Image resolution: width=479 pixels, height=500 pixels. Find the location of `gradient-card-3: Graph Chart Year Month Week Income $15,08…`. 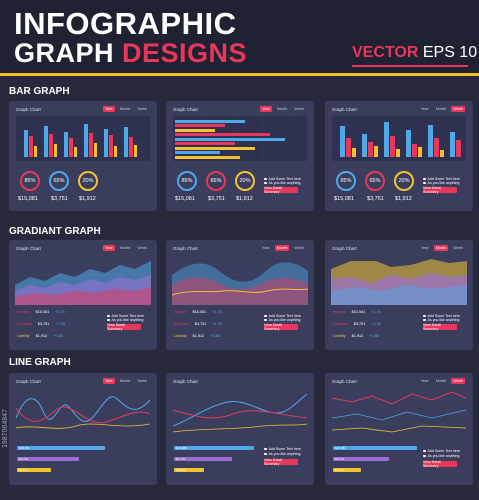

gradient-card-3: Graph Chart Year Month Week Income $15,08… is located at coordinates (399, 295).